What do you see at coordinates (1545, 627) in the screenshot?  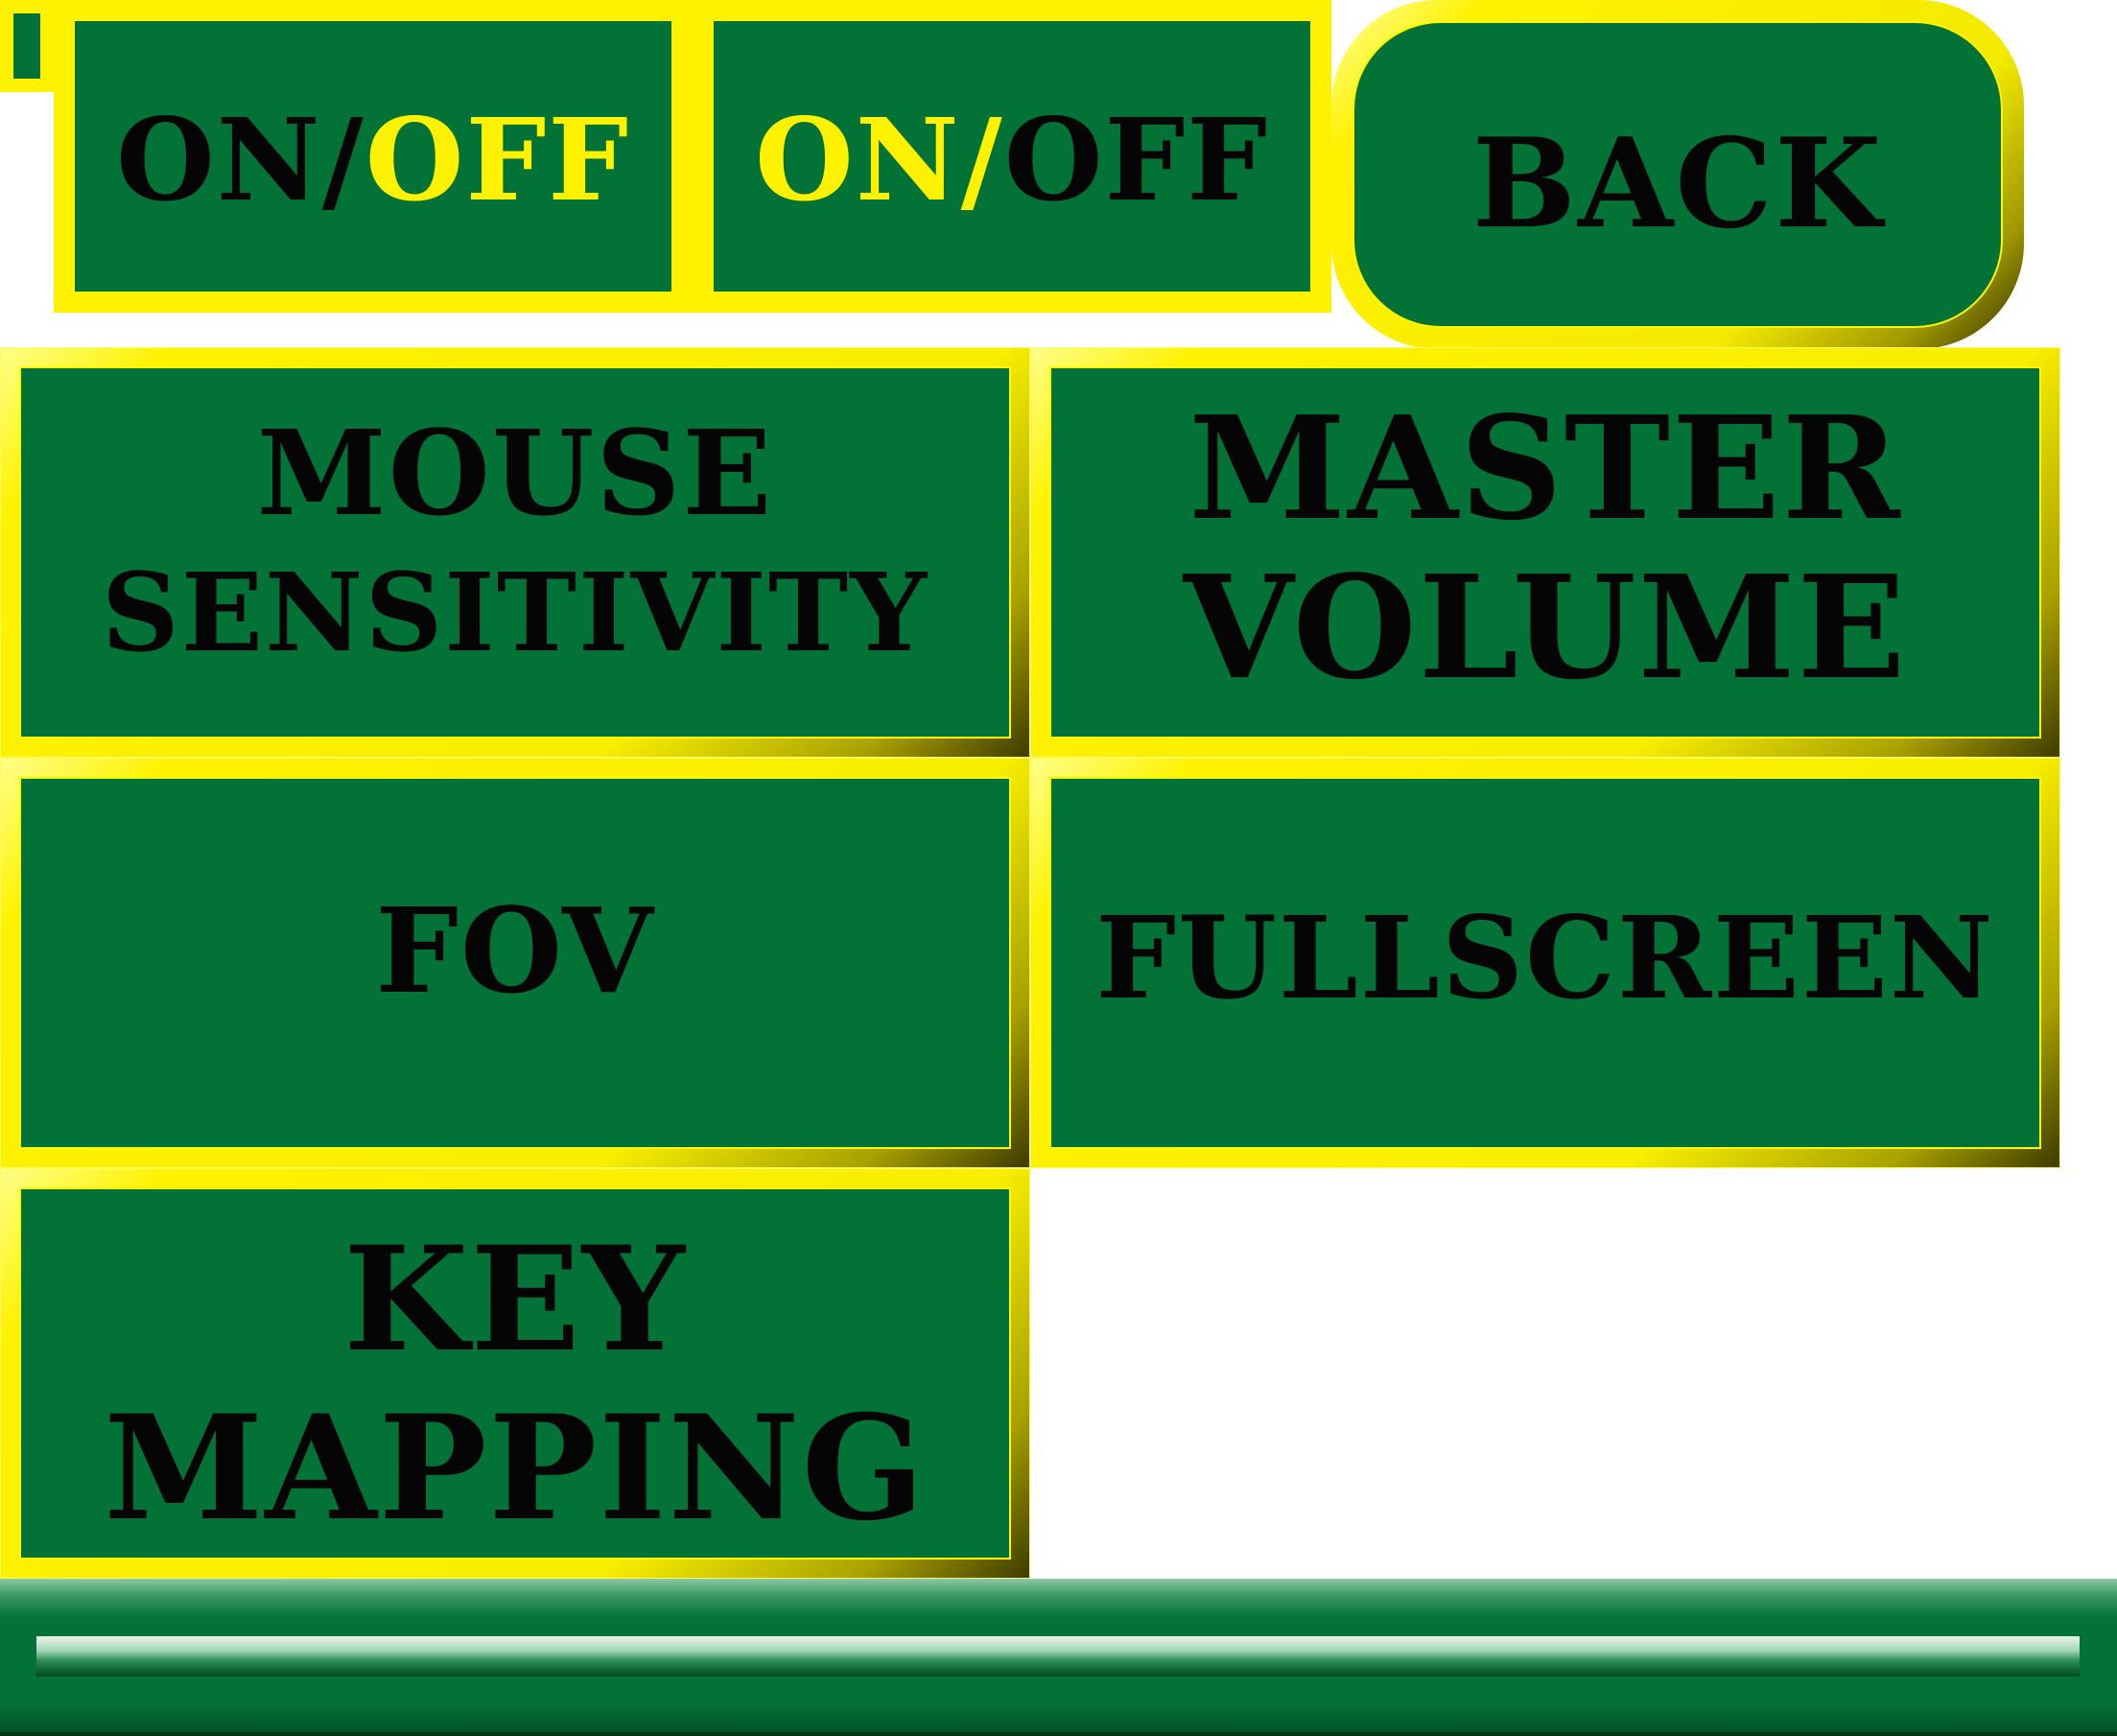 I see `master-volume-line2: VOLUME` at bounding box center [1545, 627].